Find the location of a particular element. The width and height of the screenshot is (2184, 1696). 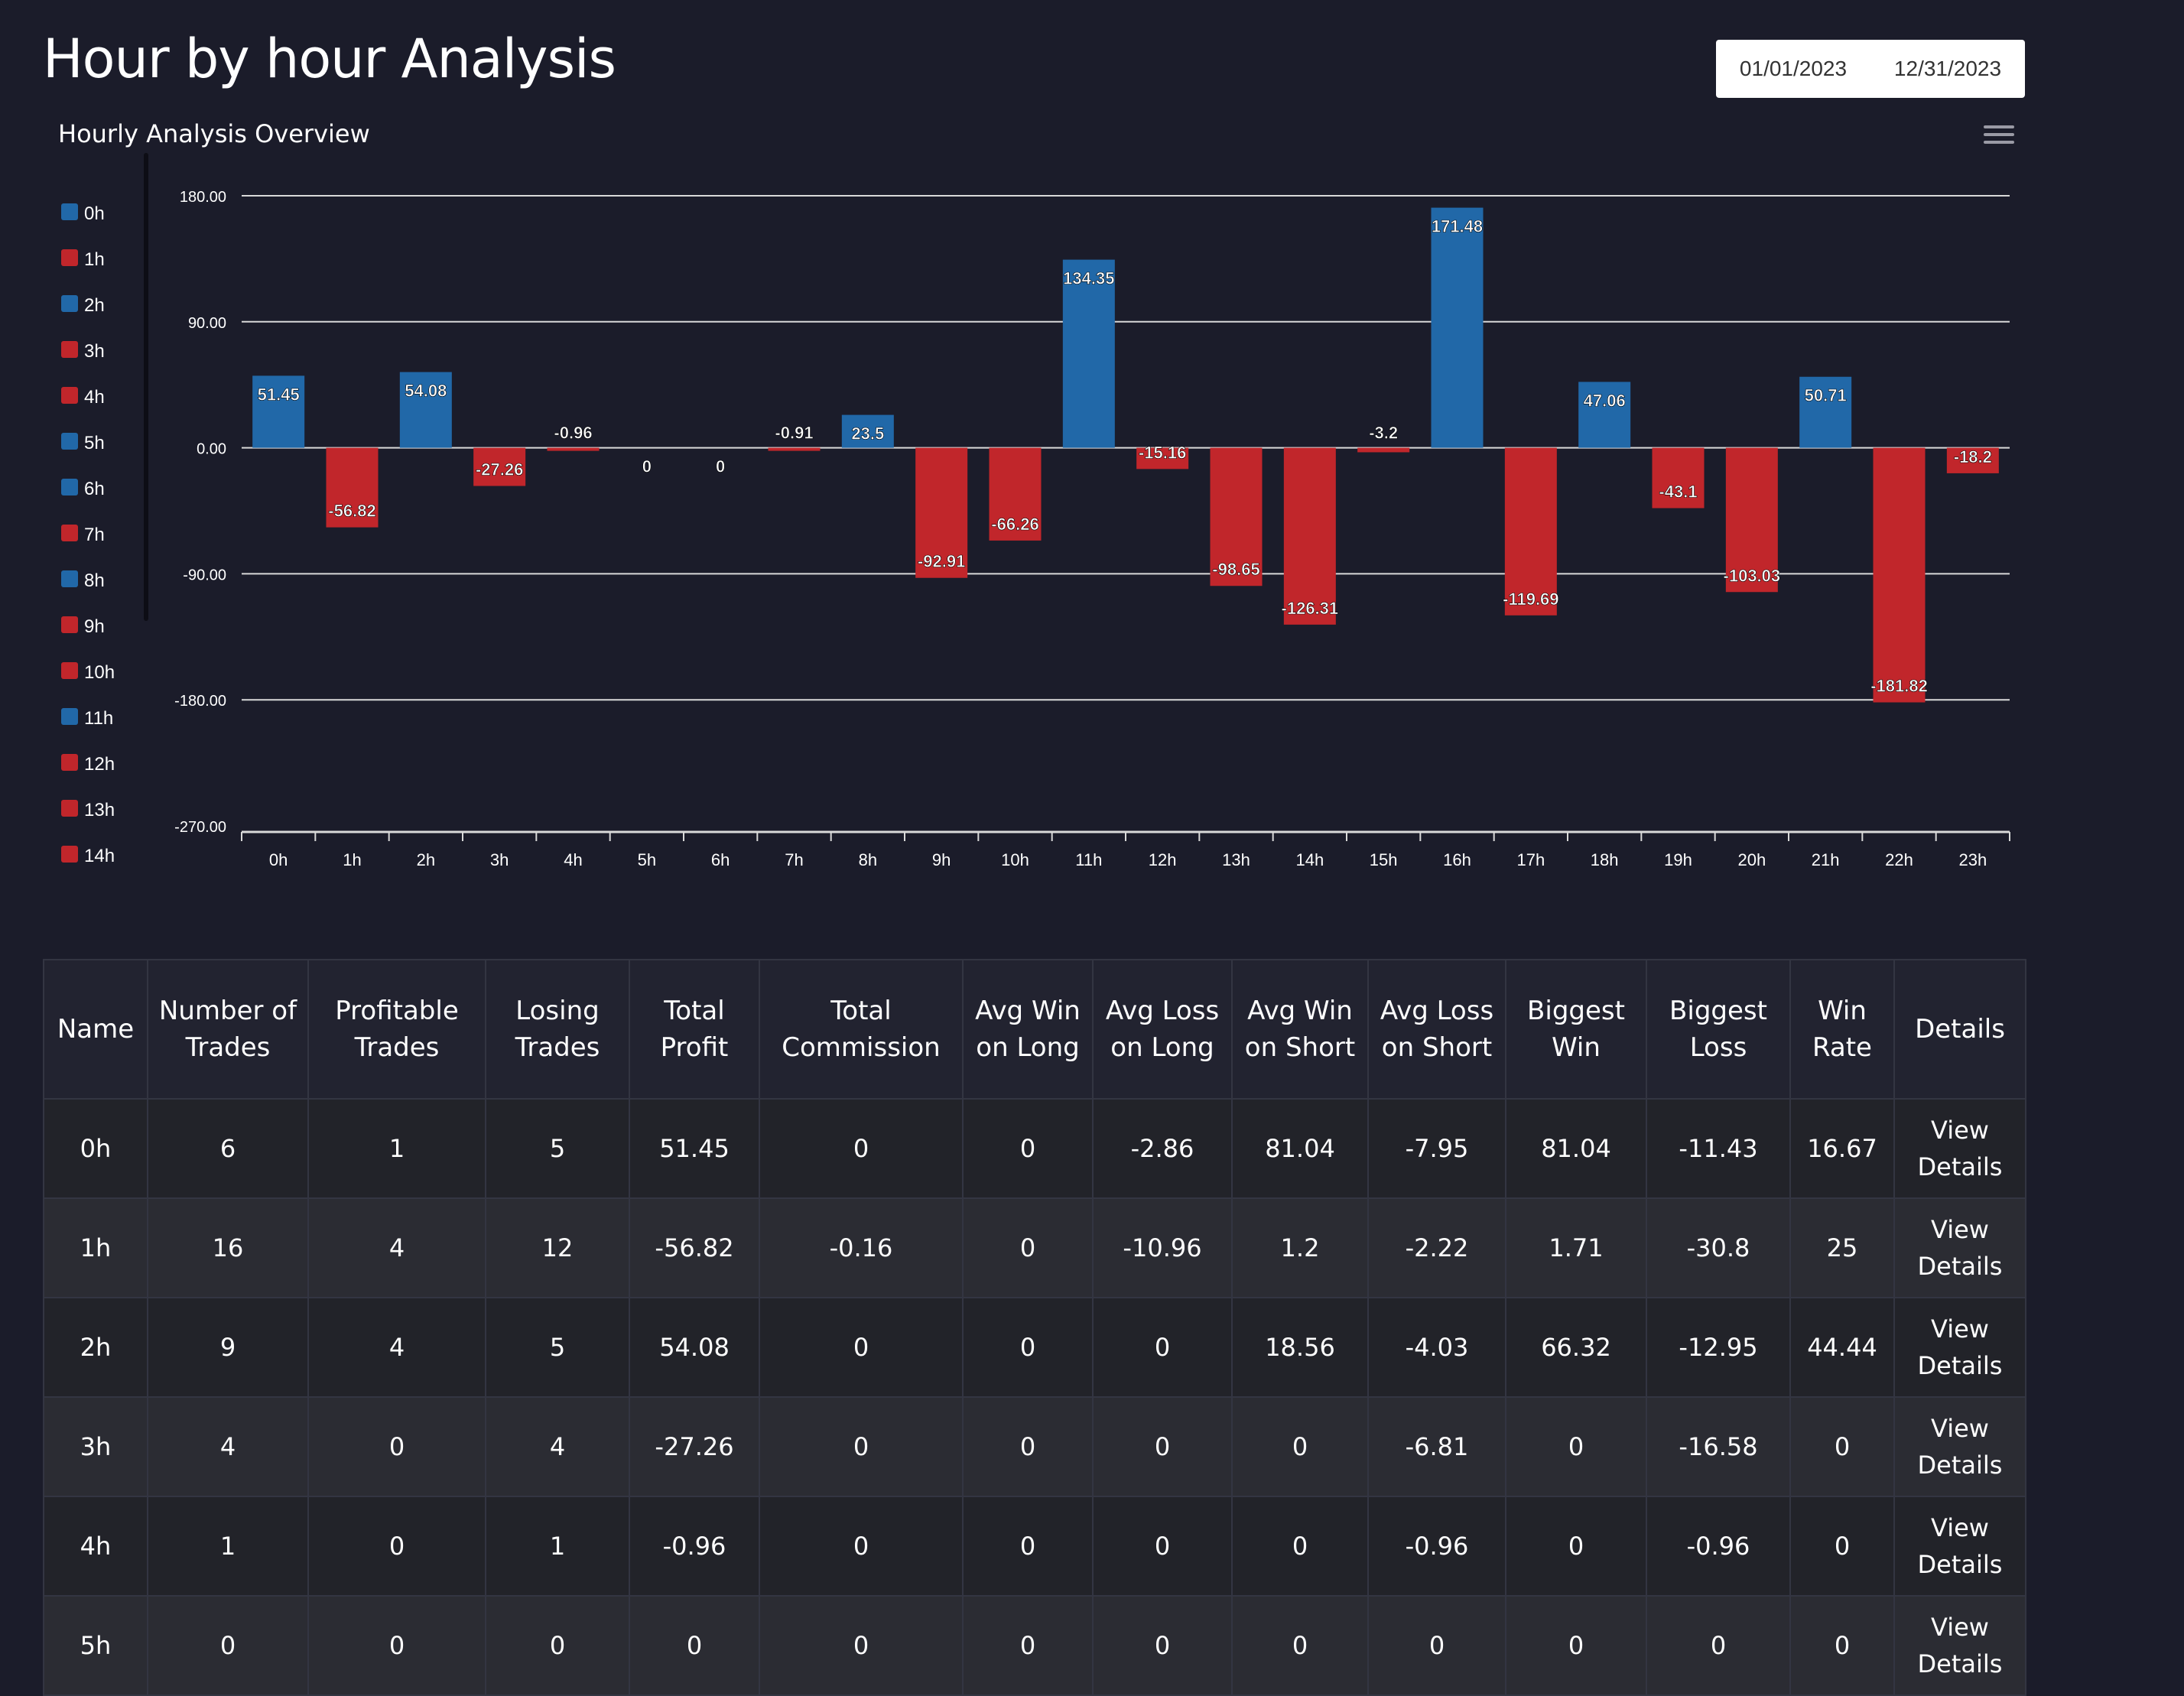

legend-label: 5h is located at coordinates (94, 443).